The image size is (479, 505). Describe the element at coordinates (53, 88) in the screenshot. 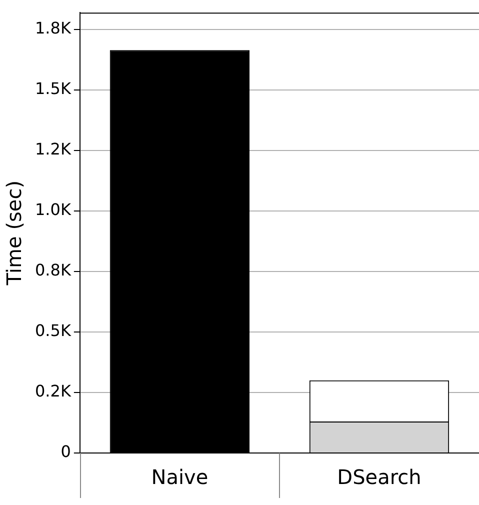

I see `y-tick-label: 1.5K` at that location.